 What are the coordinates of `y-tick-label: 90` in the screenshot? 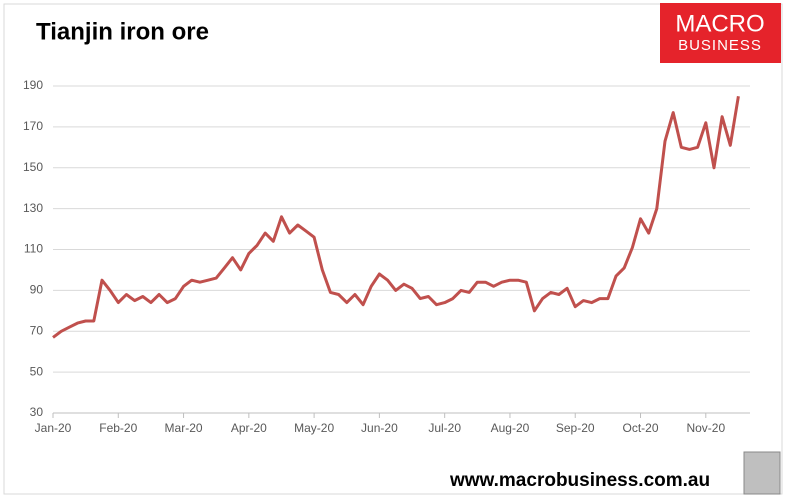 It's located at (37, 290).